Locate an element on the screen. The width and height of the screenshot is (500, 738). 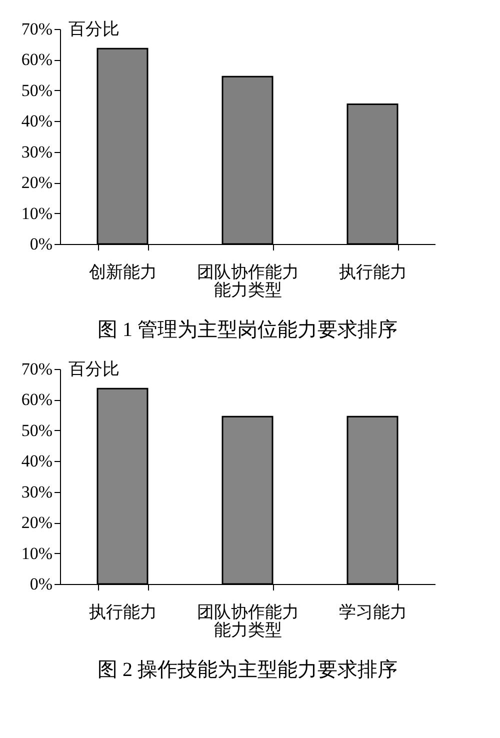
x-tick-label: 学习能力 is located at coordinates (373, 612).